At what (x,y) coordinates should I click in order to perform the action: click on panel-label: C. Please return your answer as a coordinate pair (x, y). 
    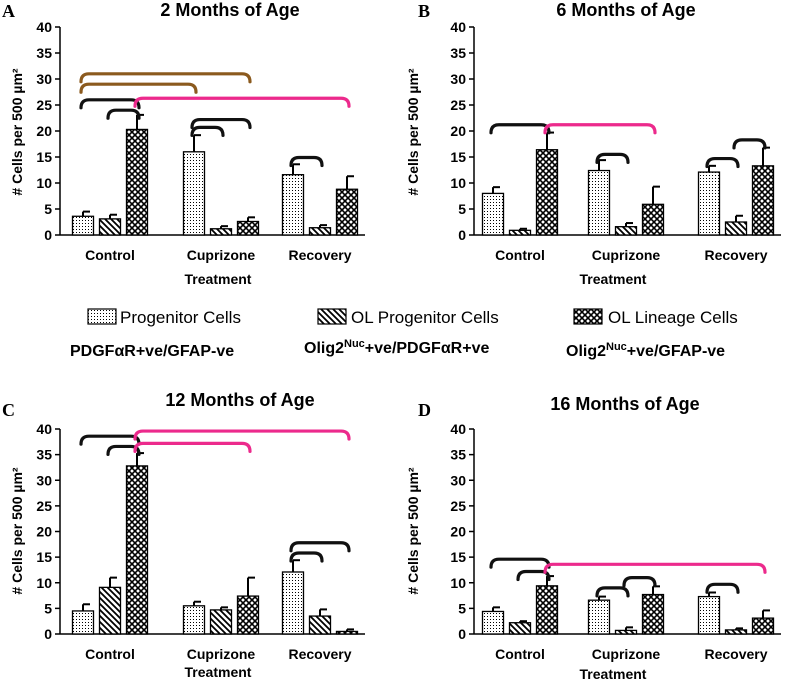
    Looking at the image, I should click on (8, 410).